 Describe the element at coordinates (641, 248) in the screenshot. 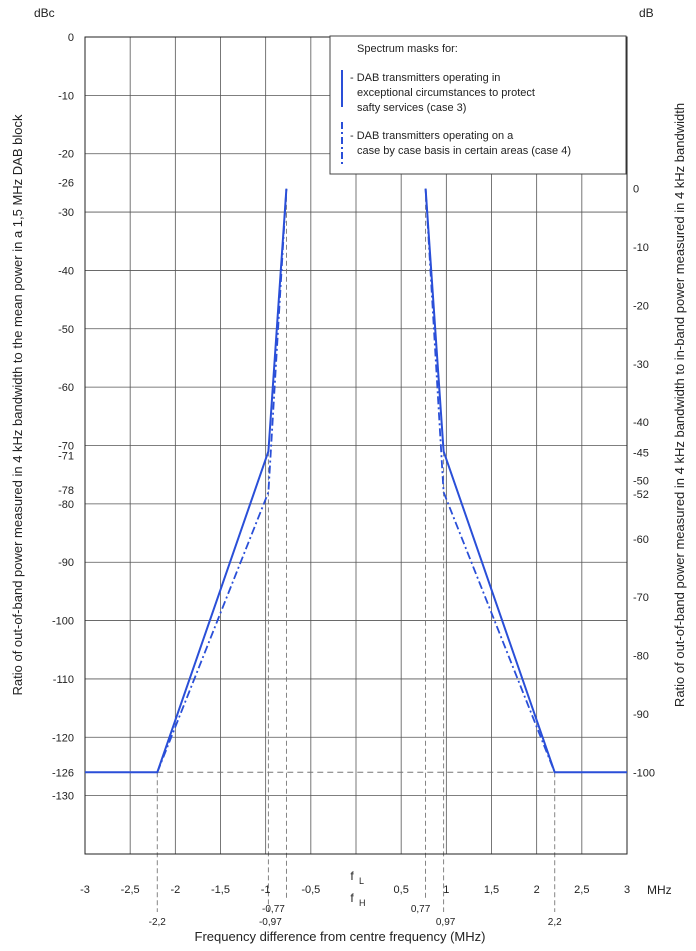

I see `right-tick-label: -10` at that location.